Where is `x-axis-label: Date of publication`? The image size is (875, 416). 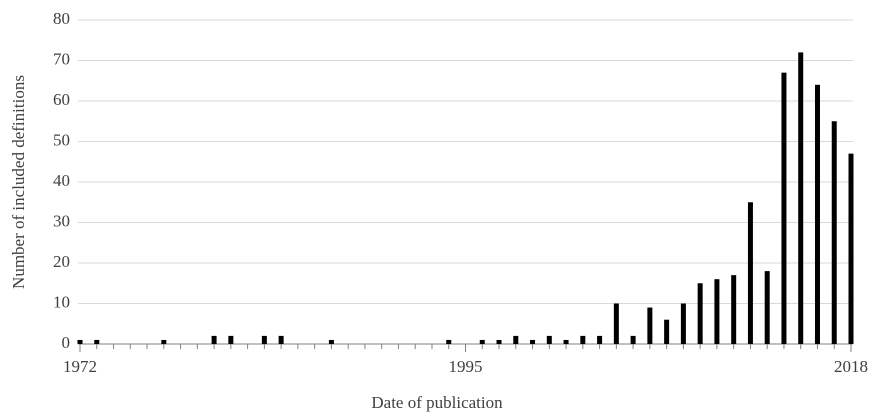 x-axis-label: Date of publication is located at coordinates (437, 402).